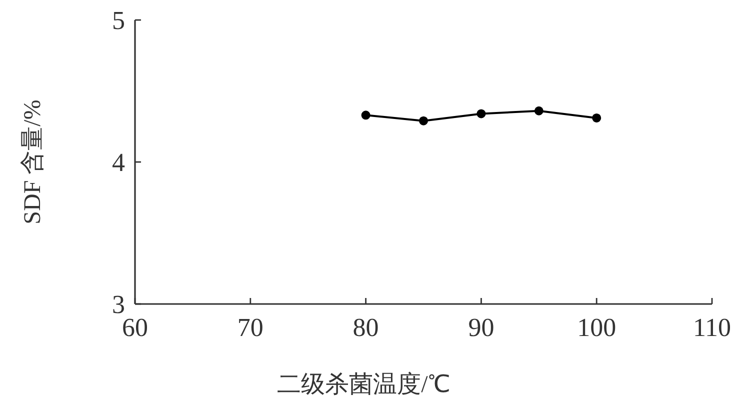 This screenshot has height=400, width=748. What do you see at coordinates (118, 304) in the screenshot?
I see `y-tick-label: 3` at bounding box center [118, 304].